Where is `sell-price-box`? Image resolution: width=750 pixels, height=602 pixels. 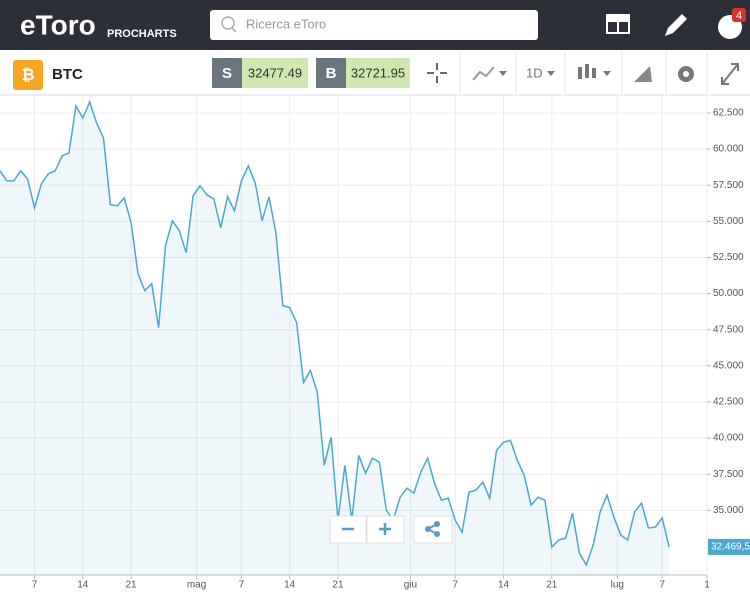 sell-price-box is located at coordinates (275, 73).